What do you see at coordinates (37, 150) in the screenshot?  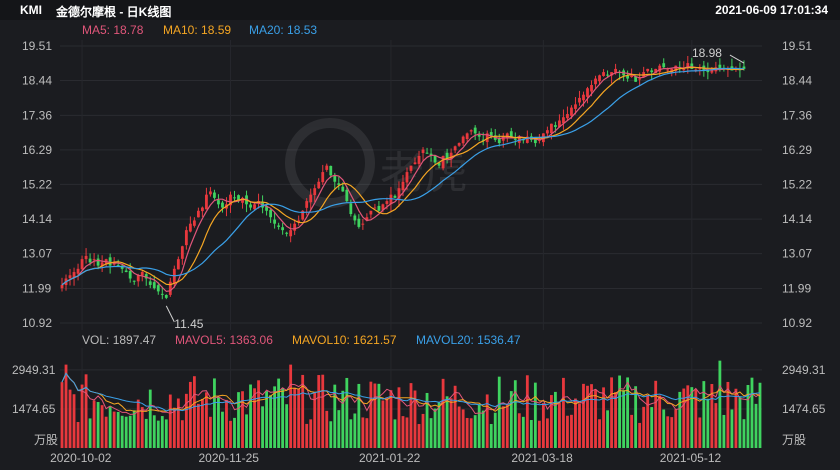 I see `price-tick-label-left: 16.29` at bounding box center [37, 150].